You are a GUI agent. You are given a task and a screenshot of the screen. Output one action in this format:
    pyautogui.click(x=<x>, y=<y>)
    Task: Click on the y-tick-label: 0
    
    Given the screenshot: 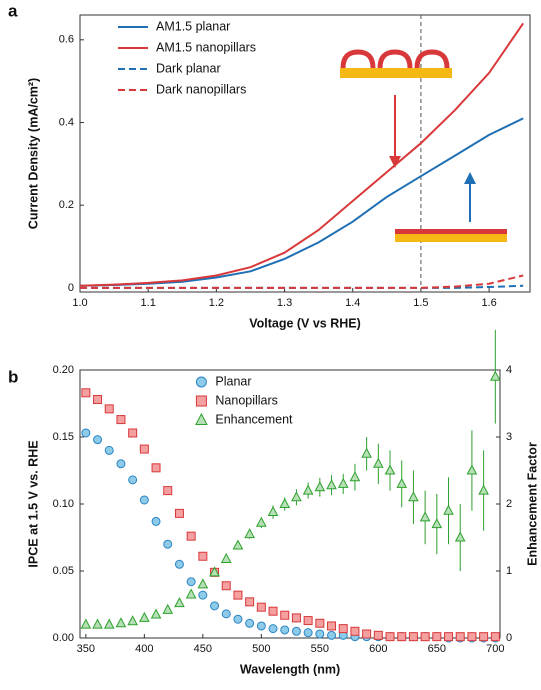 What is the action you would take?
    pyautogui.click(x=71, y=288)
    